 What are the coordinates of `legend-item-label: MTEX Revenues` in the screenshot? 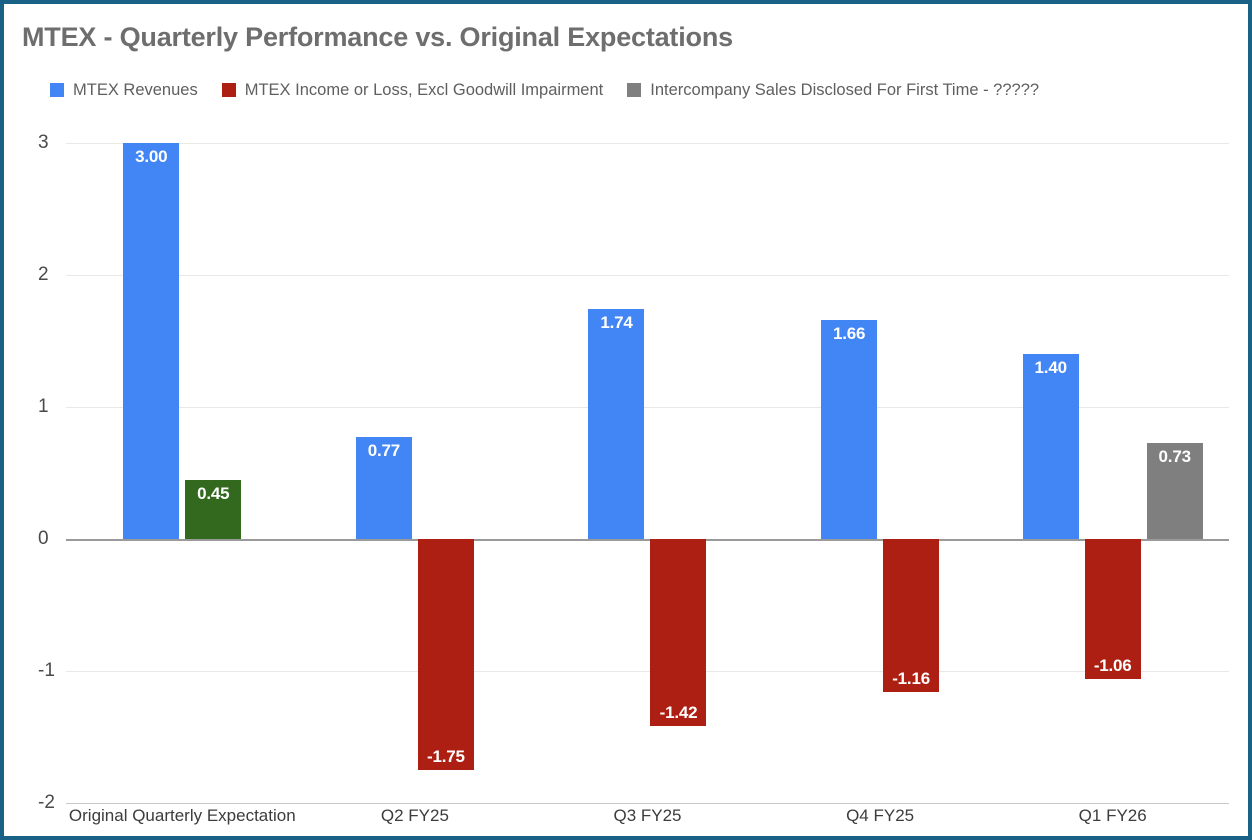 It's located at (135, 90).